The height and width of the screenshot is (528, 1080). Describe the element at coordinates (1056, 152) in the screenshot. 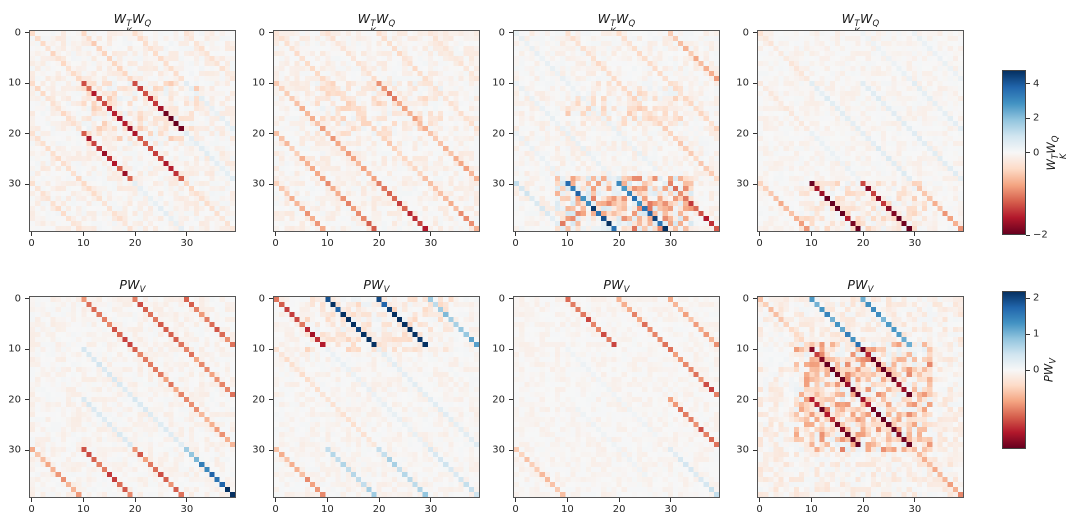

I see `colorbar-axis-label: W T K WQ` at that location.